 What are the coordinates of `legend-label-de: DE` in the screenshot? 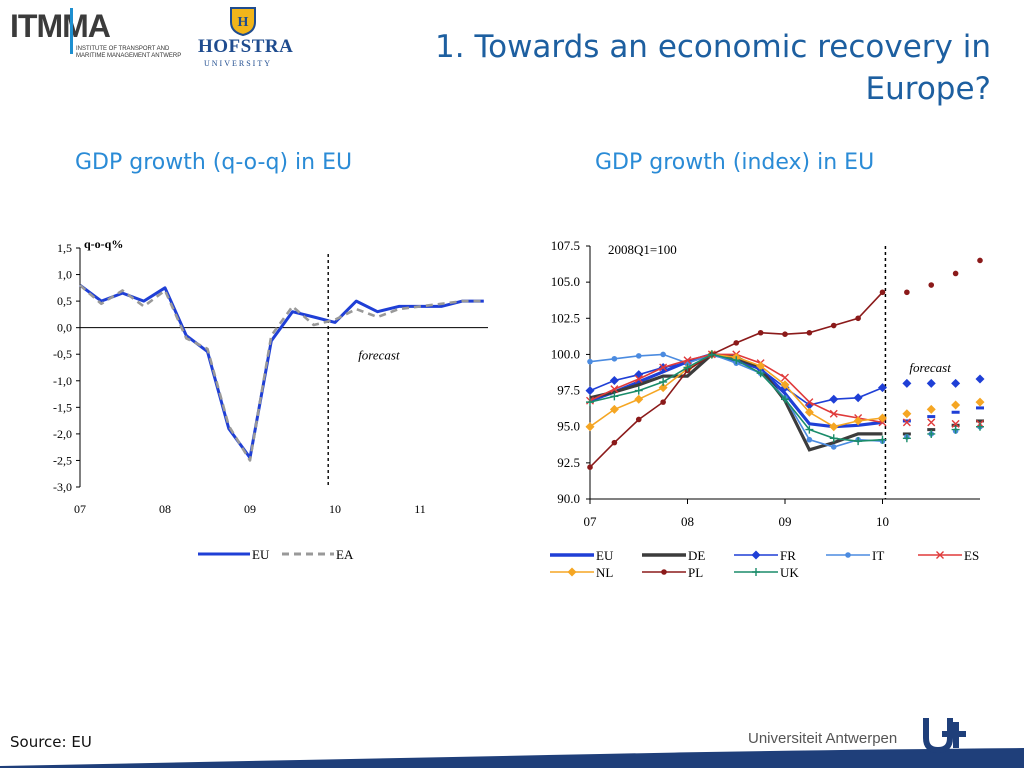 It's located at (696, 555).